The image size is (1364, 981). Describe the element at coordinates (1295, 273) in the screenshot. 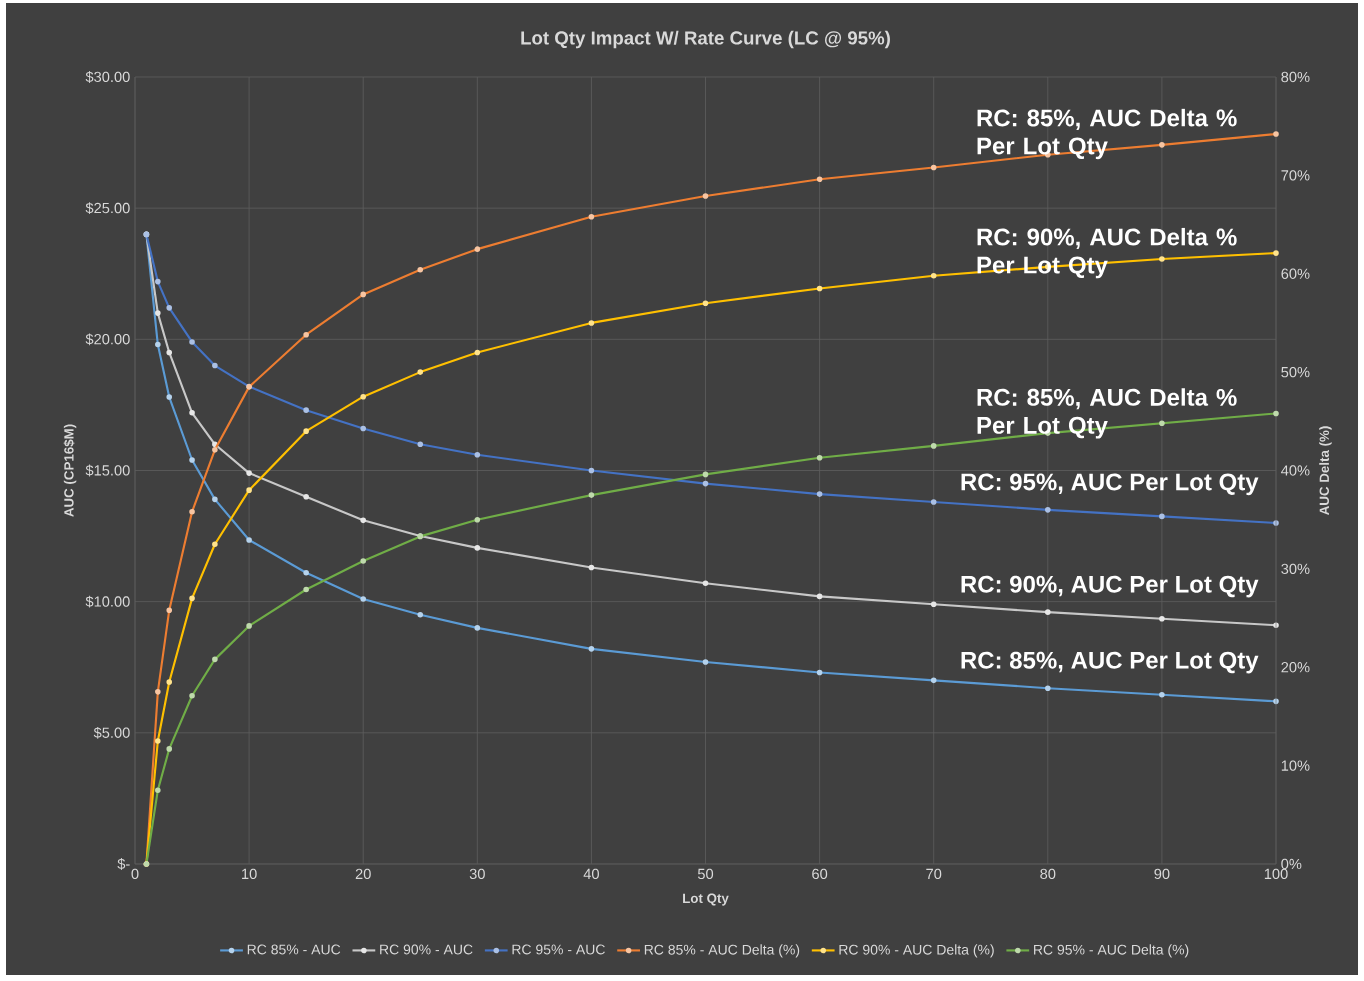

I see `y2-tick-label: 60%` at that location.